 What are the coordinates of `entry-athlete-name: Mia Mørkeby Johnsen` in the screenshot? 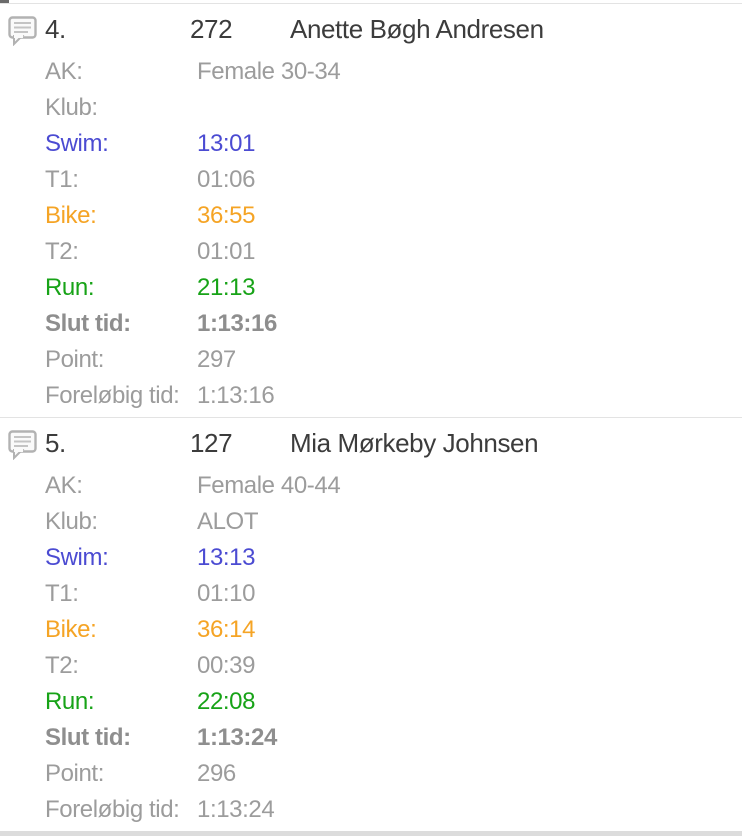 It's located at (414, 442).